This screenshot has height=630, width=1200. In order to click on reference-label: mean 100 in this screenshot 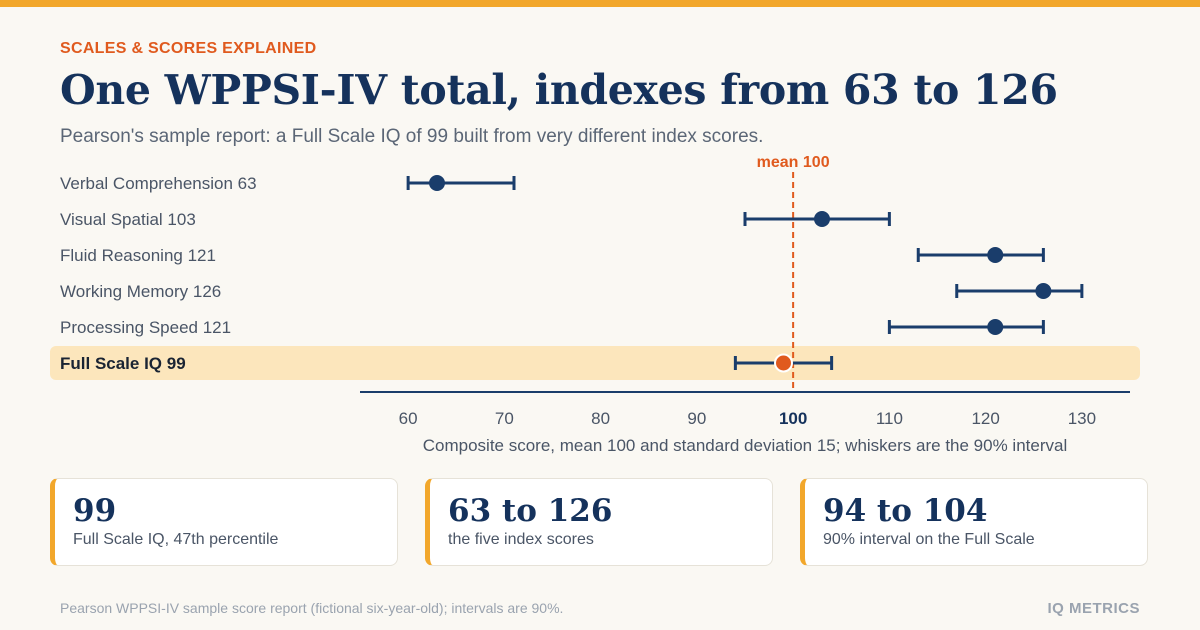, I will do `click(793, 162)`.